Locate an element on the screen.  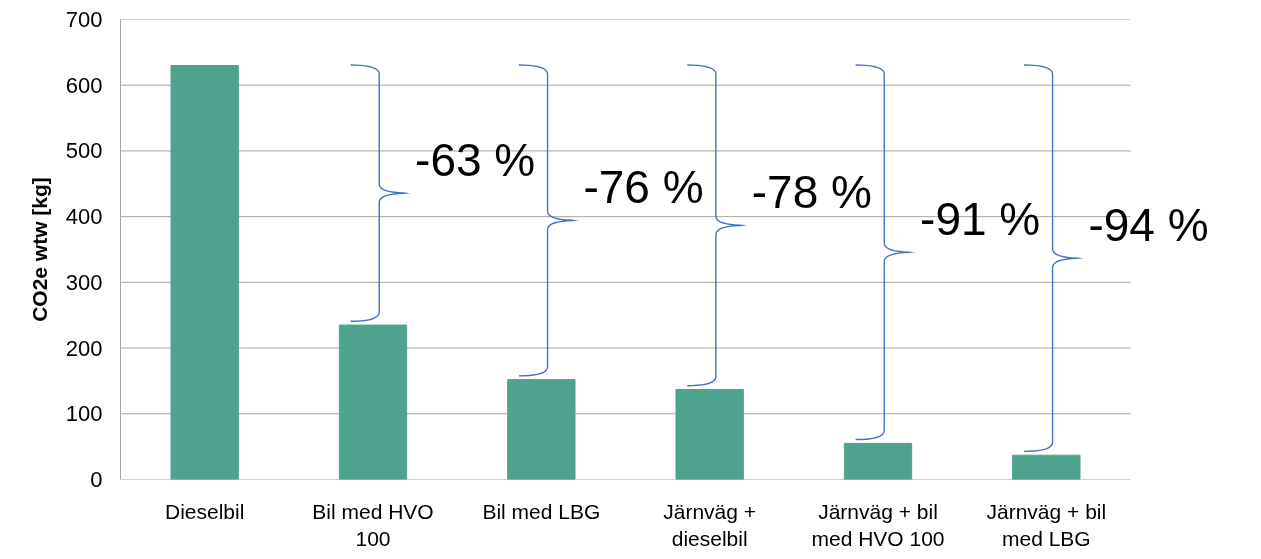
annotation: -94 % is located at coordinates (1148, 224).